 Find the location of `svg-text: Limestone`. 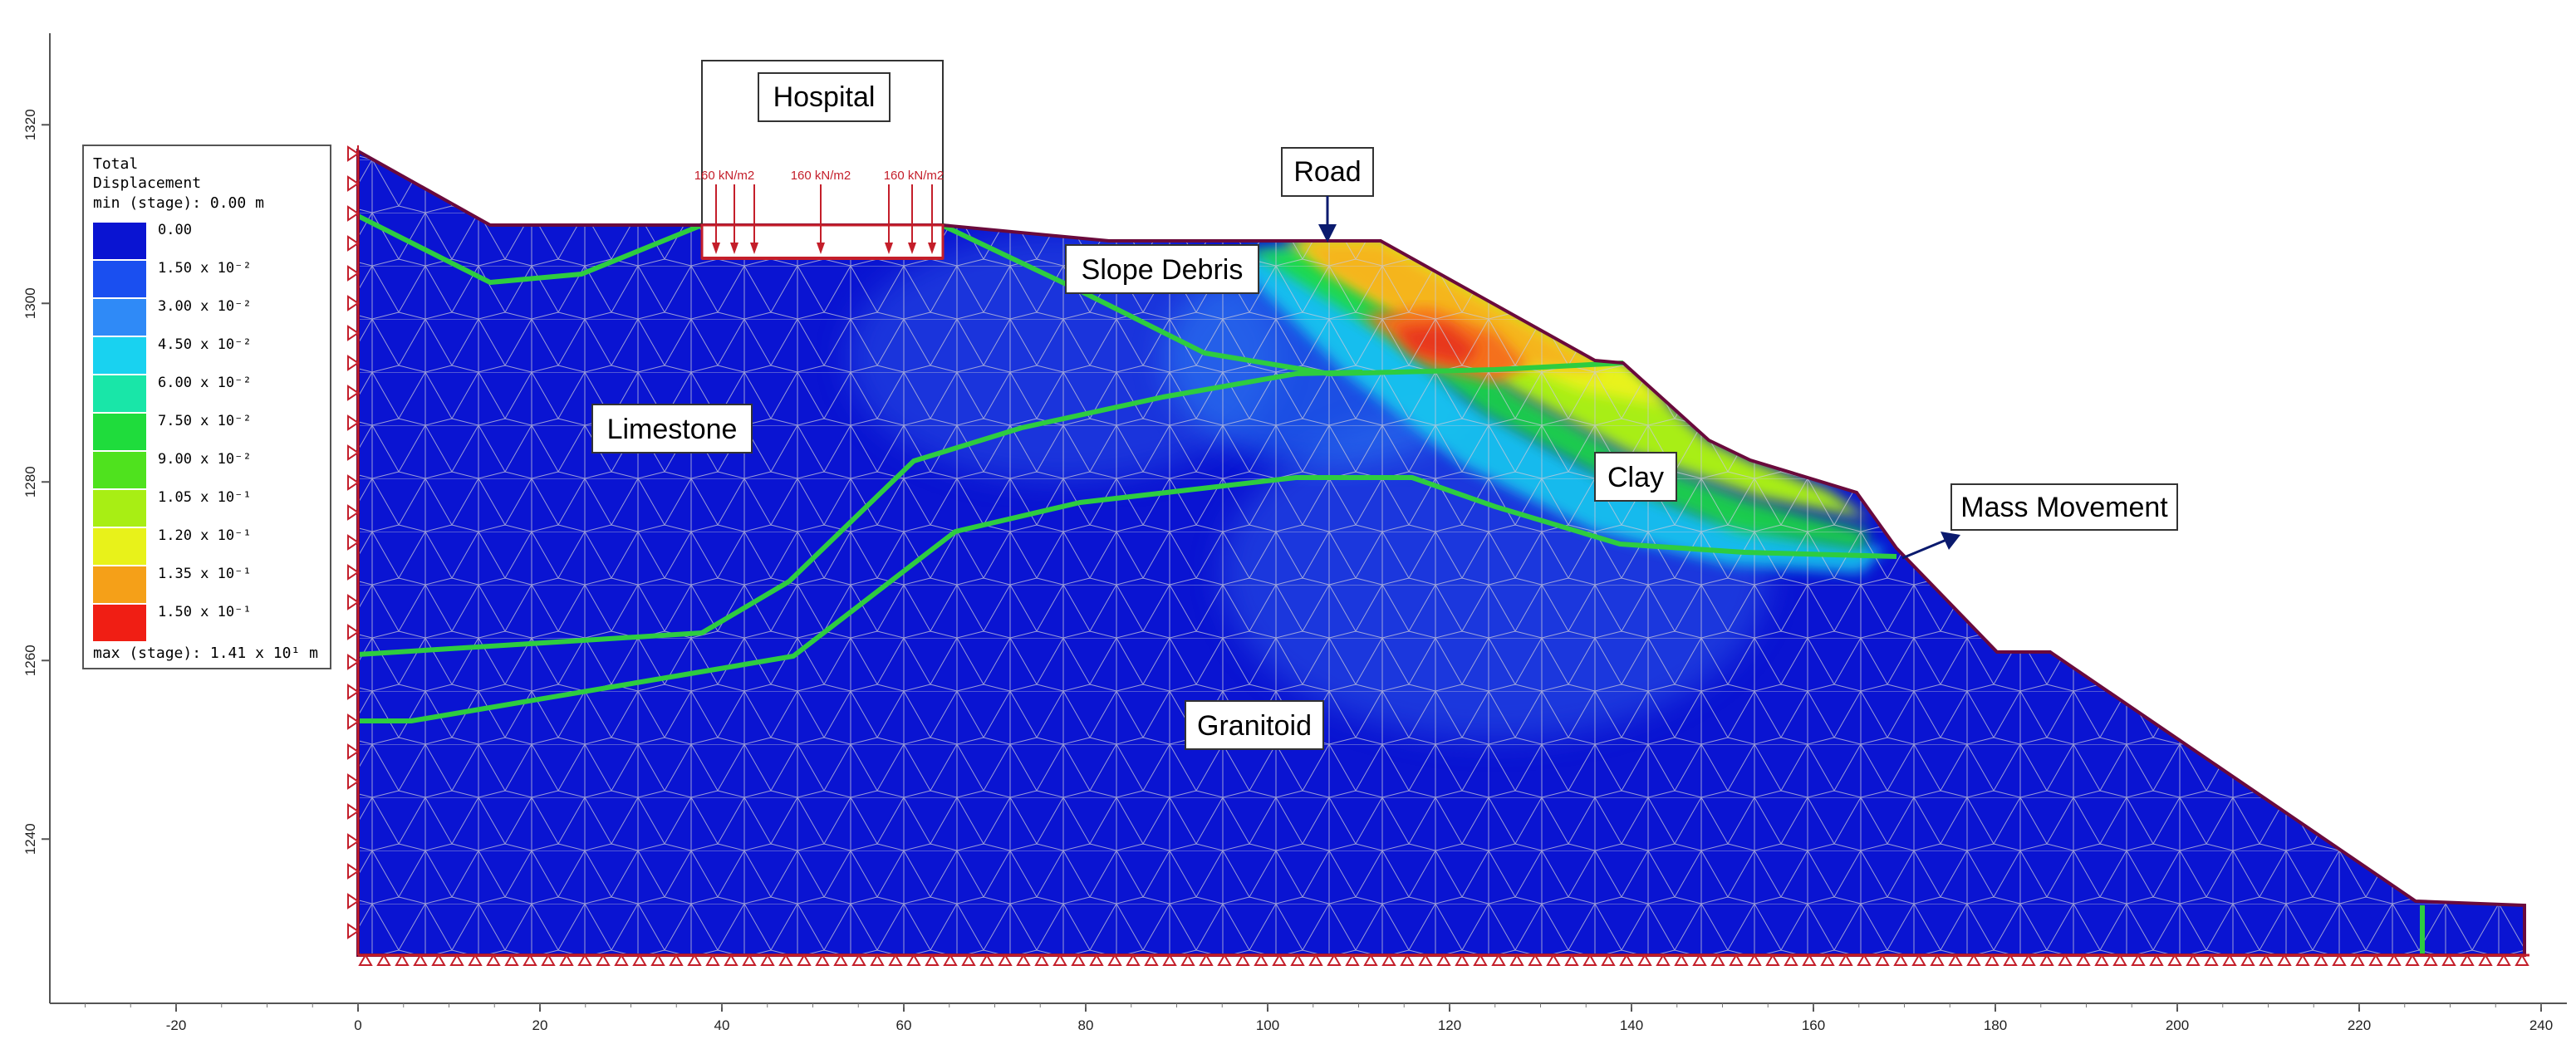

svg-text: Limestone is located at coordinates (672, 429).